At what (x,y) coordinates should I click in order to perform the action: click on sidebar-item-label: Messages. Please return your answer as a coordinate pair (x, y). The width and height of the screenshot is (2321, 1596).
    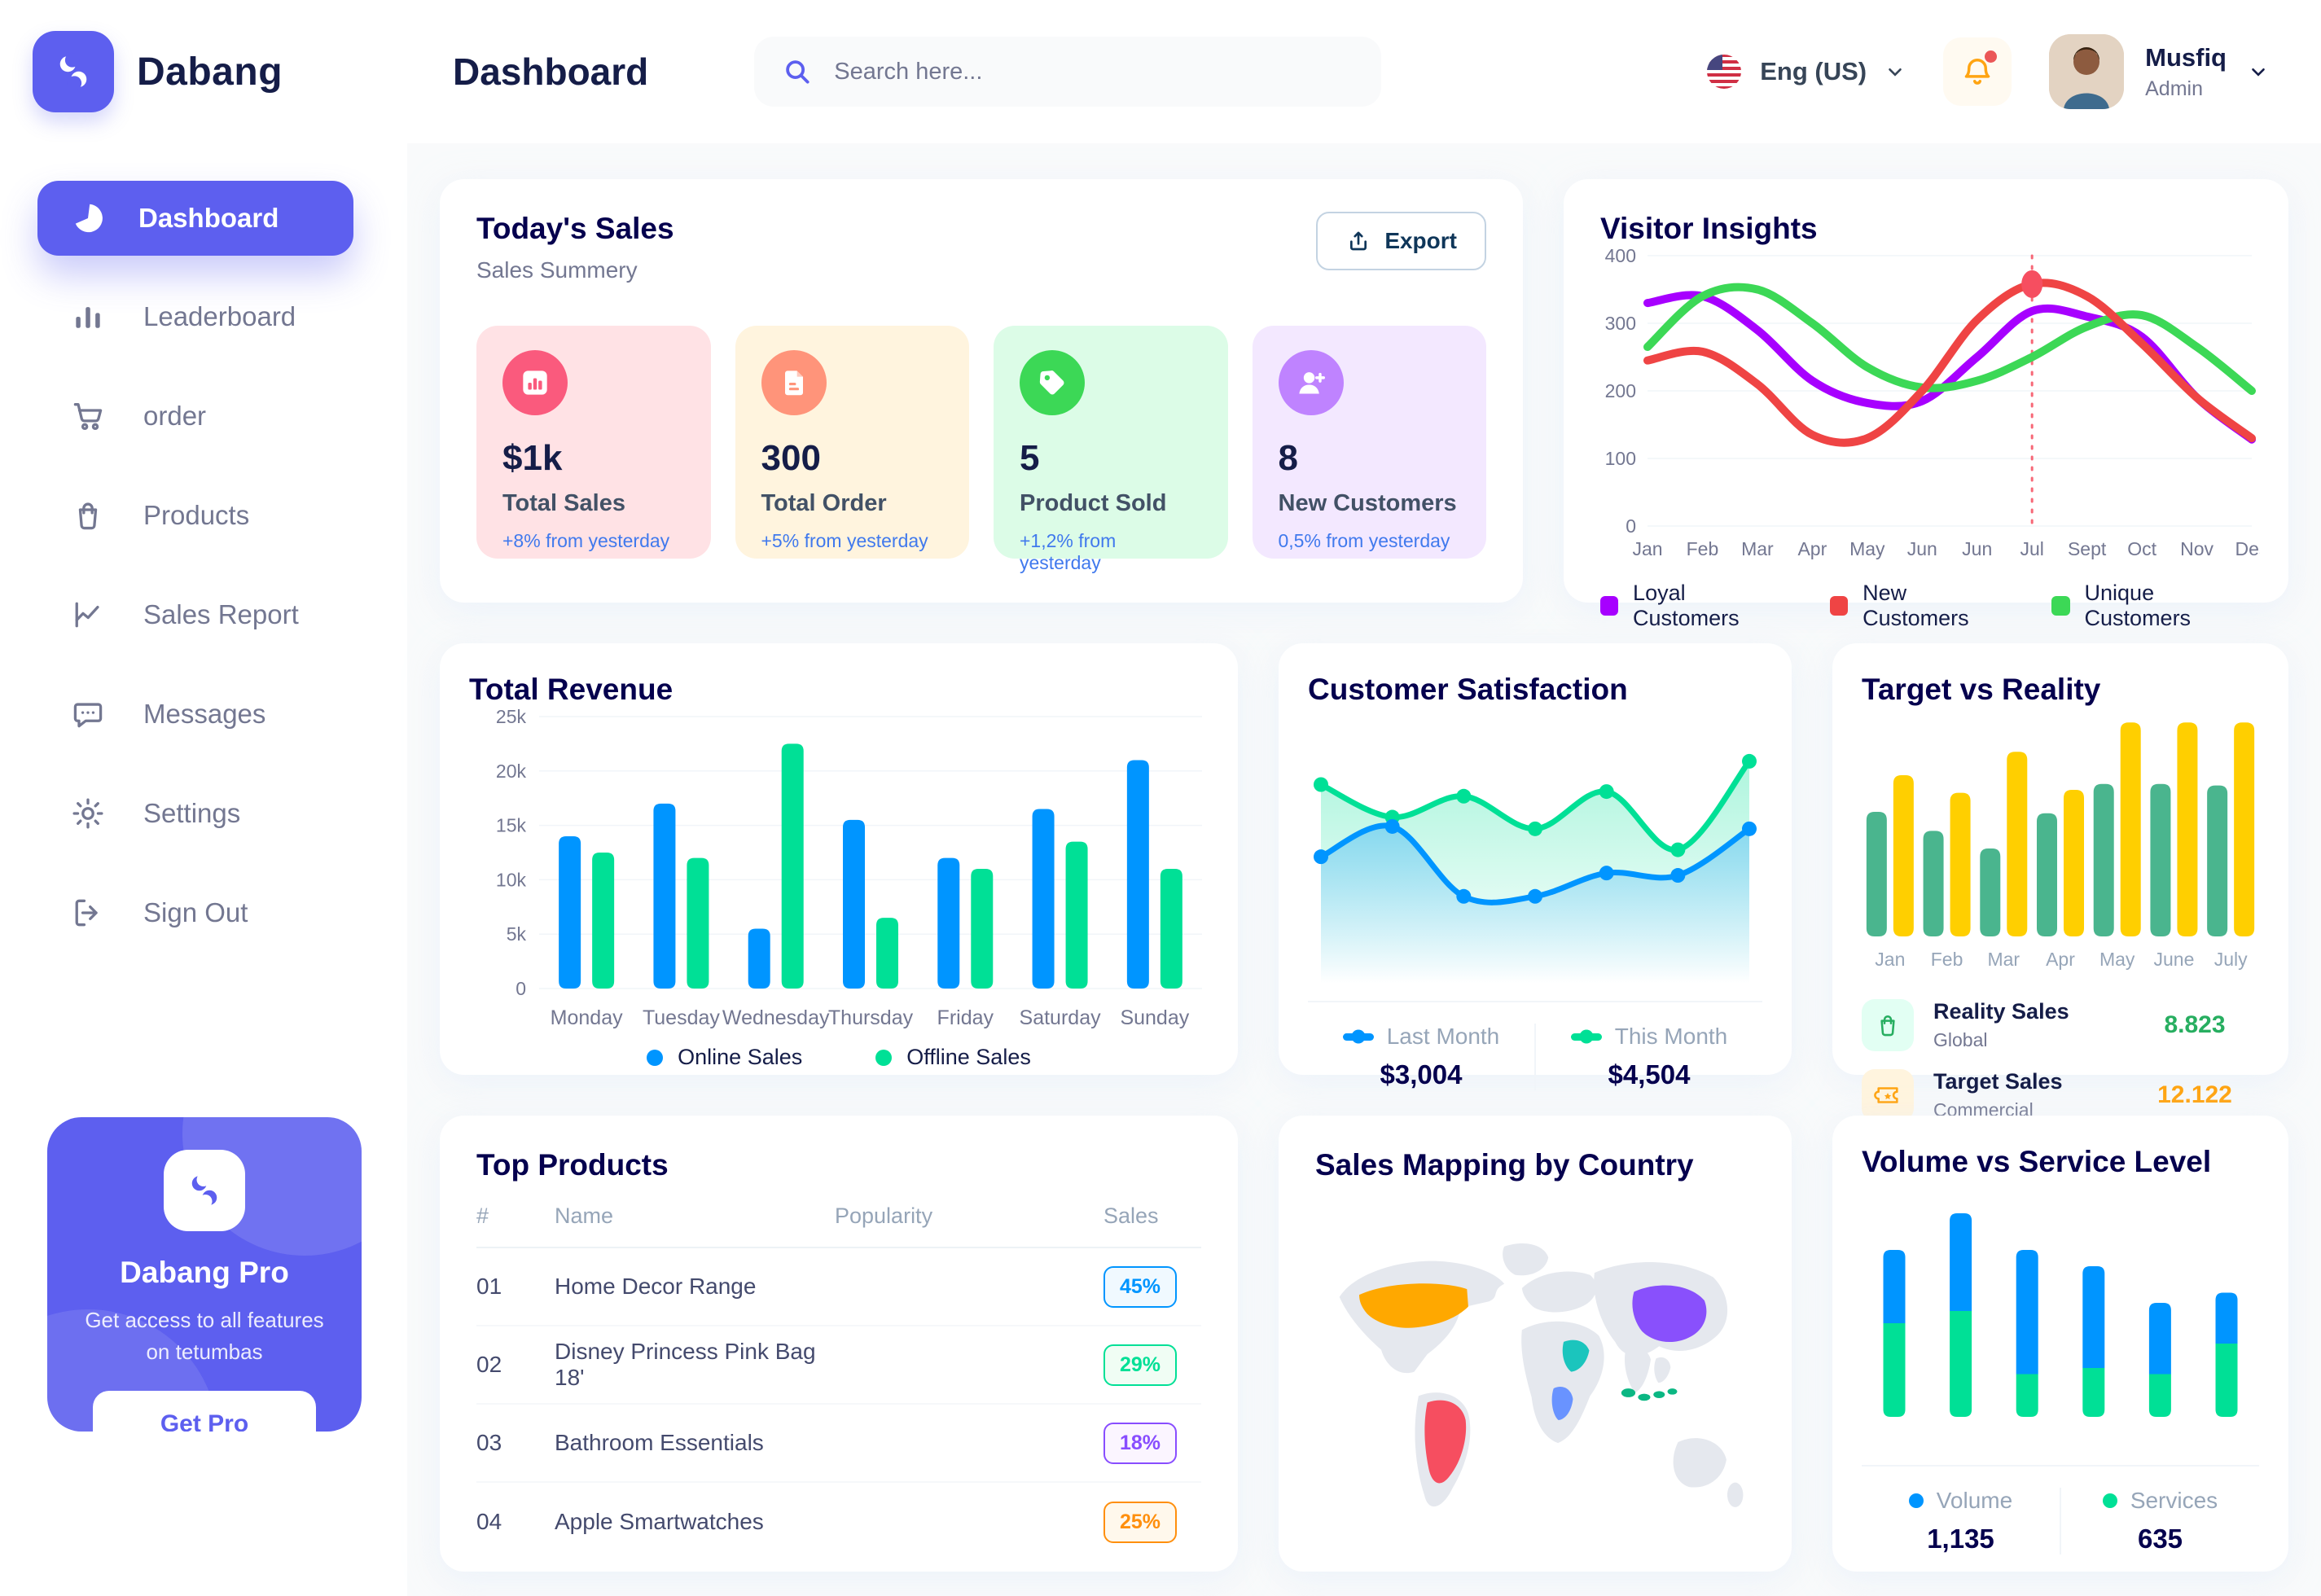
    Looking at the image, I should click on (204, 714).